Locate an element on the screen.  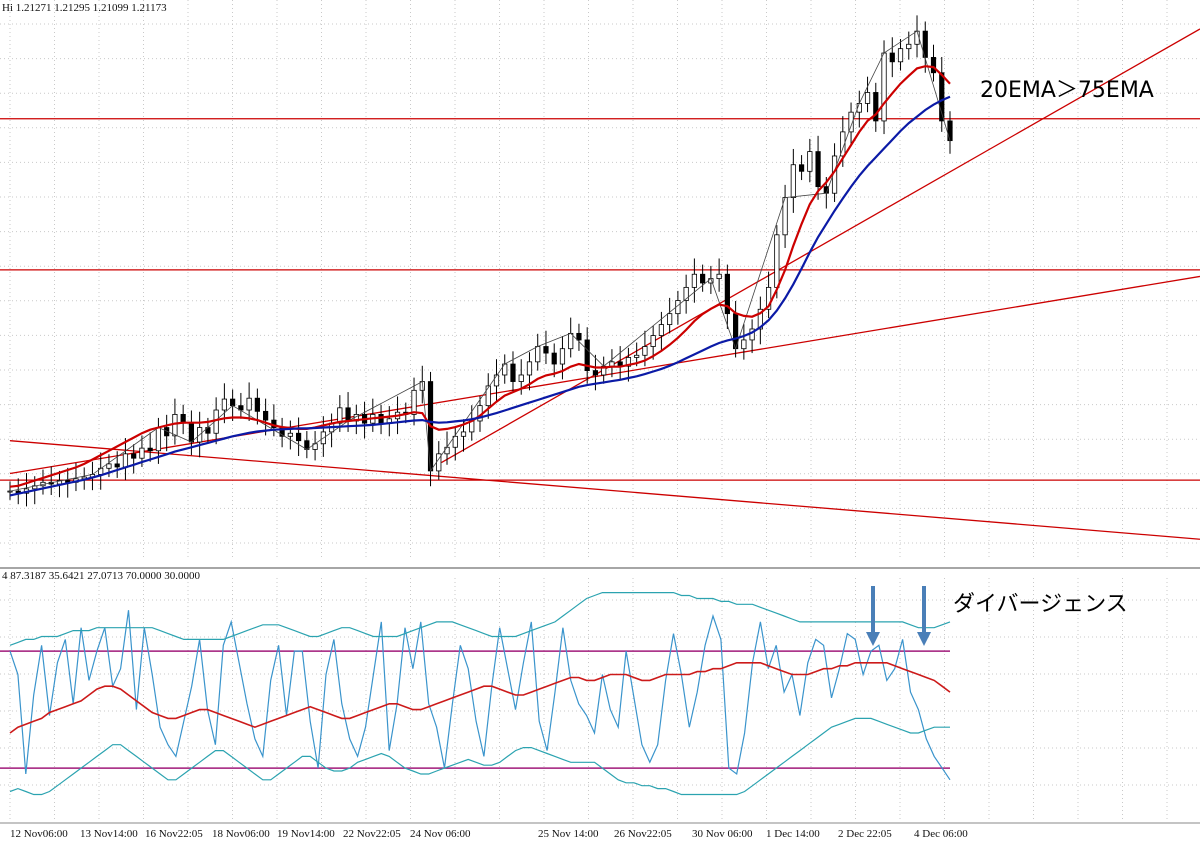
divergence-annotation: ダイバージェンス is located at coordinates (1040, 604).